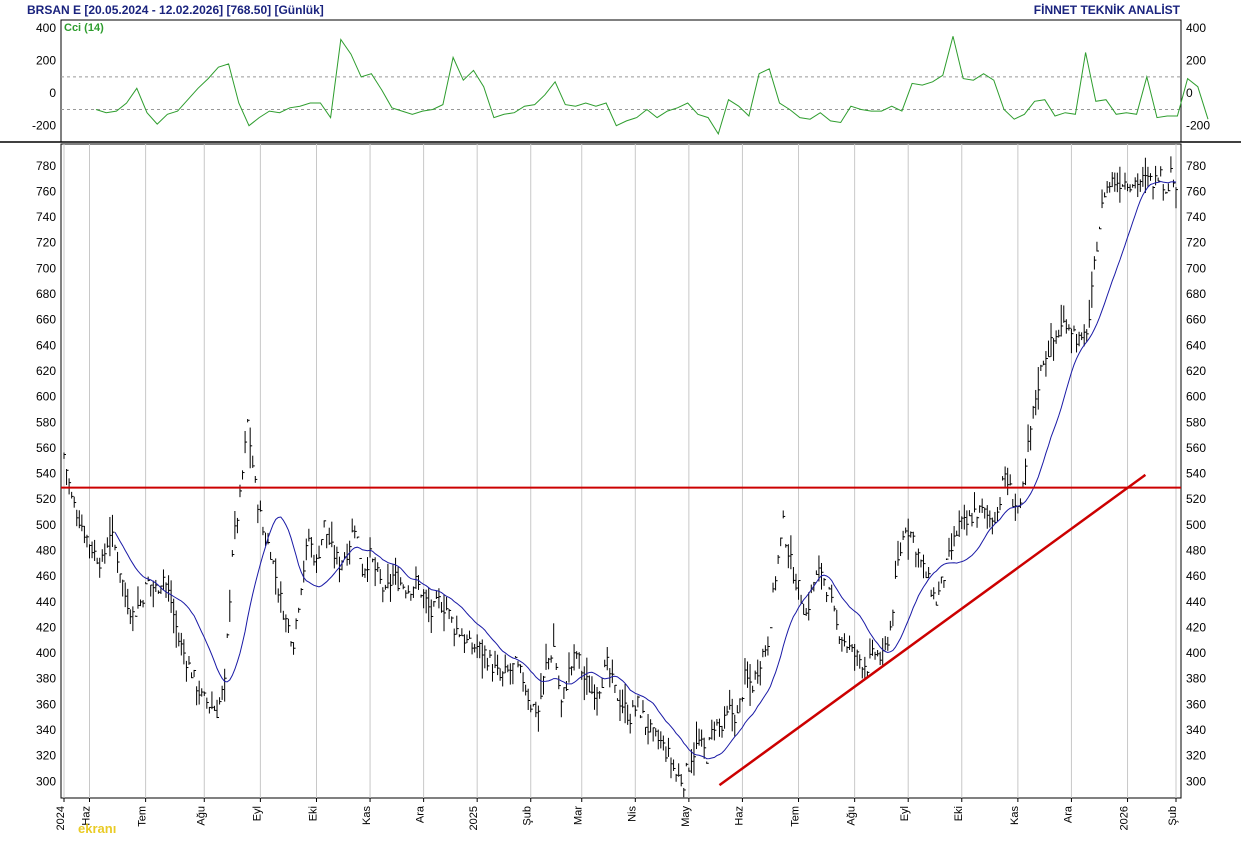 The height and width of the screenshot is (841, 1241). What do you see at coordinates (1196, 627) in the screenshot?
I see `price-tick-right-6: 420` at bounding box center [1196, 627].